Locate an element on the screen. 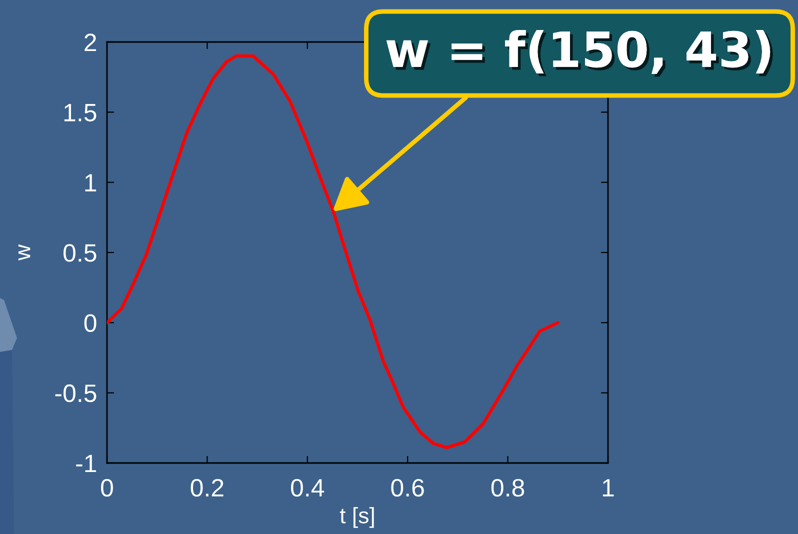  y-tick-label: 1 is located at coordinates (90, 183).